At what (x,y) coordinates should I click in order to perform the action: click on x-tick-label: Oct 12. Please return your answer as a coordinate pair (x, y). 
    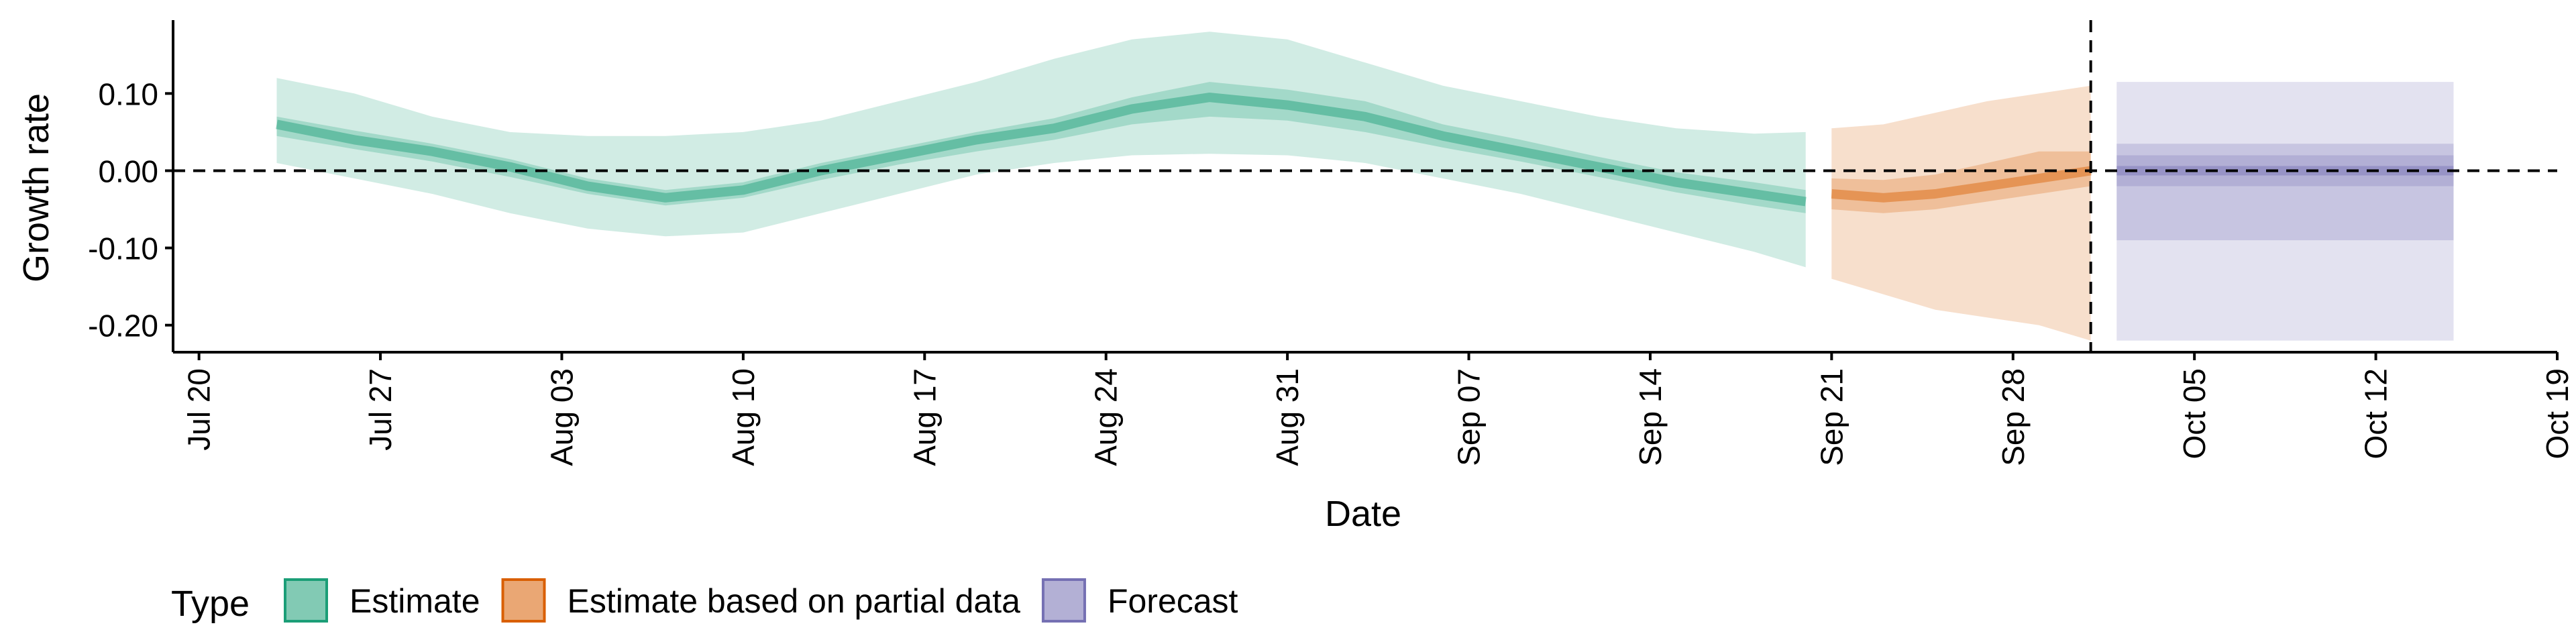
    Looking at the image, I should click on (2376, 414).